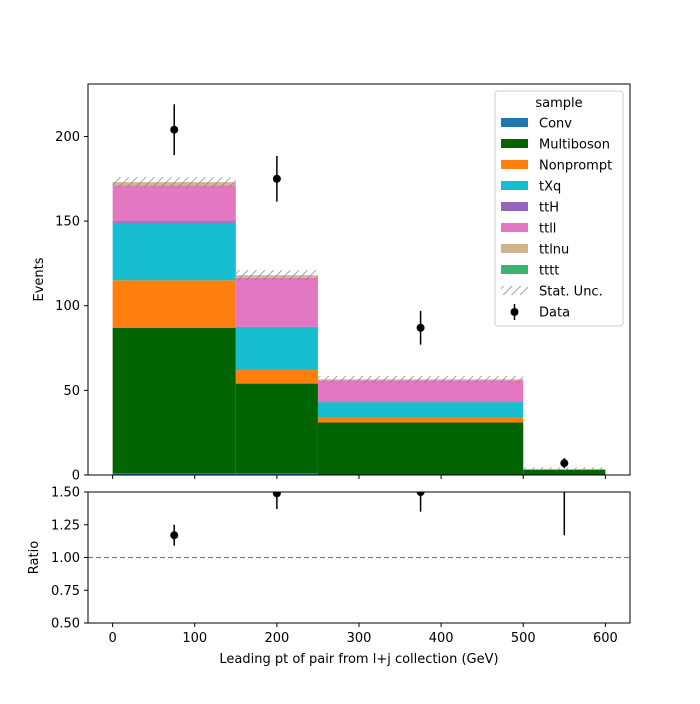  Describe the element at coordinates (76, 476) in the screenshot. I see `main-ytick-label-0: 0` at that location.